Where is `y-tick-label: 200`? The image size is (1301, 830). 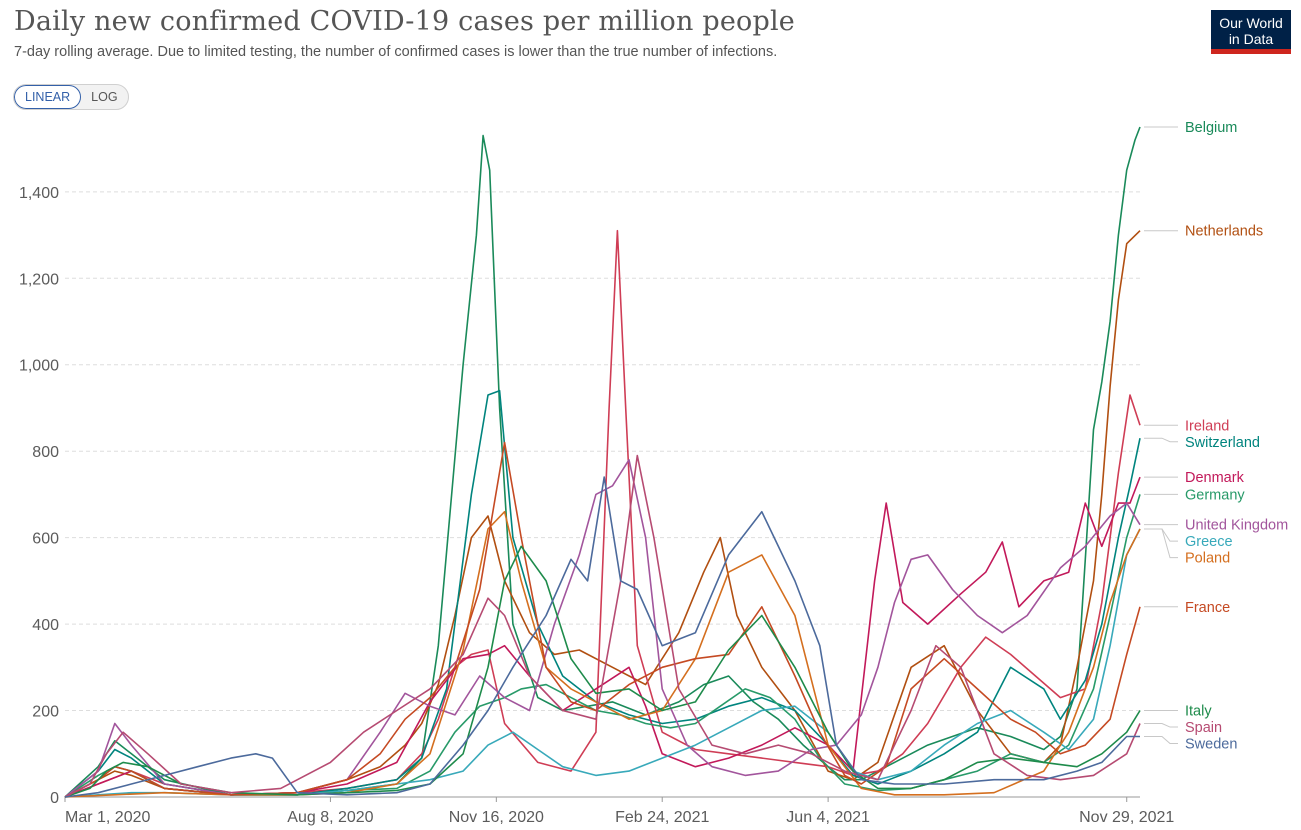 y-tick-label: 200 is located at coordinates (45, 712).